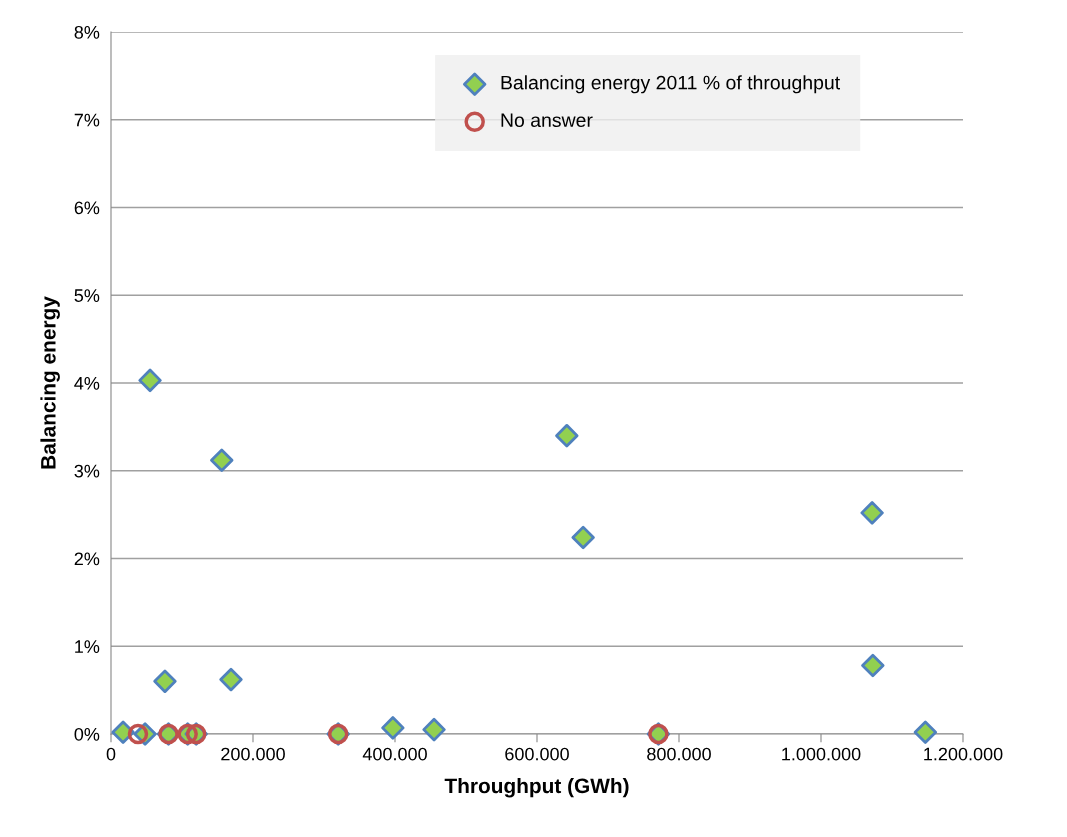 The width and height of the screenshot is (1067, 837). What do you see at coordinates (253, 754) in the screenshot?
I see `x-tick-label: 200.000` at bounding box center [253, 754].